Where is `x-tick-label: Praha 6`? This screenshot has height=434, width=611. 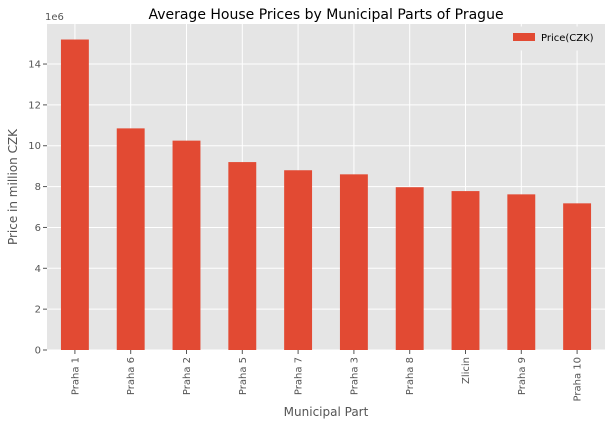
x-tick-label: Praha 6 is located at coordinates (131, 376).